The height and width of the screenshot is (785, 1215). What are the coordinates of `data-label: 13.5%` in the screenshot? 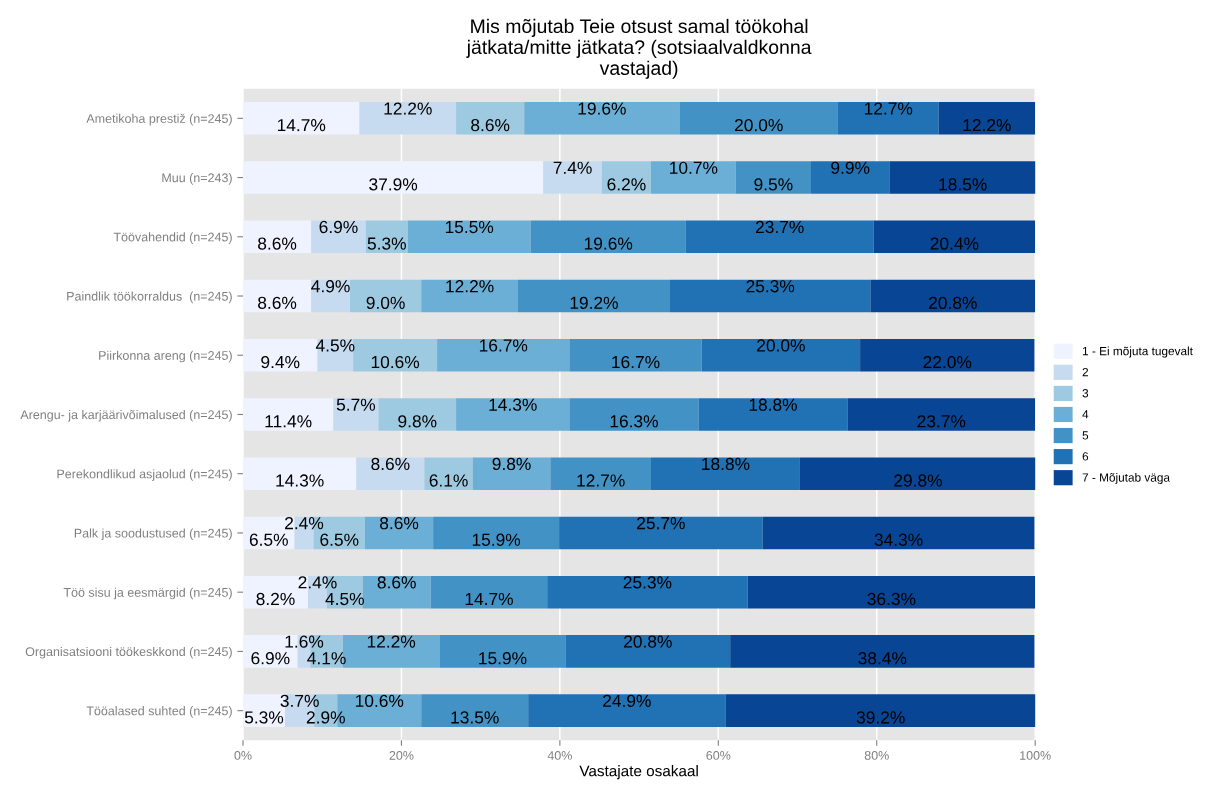 It's located at (475, 717).